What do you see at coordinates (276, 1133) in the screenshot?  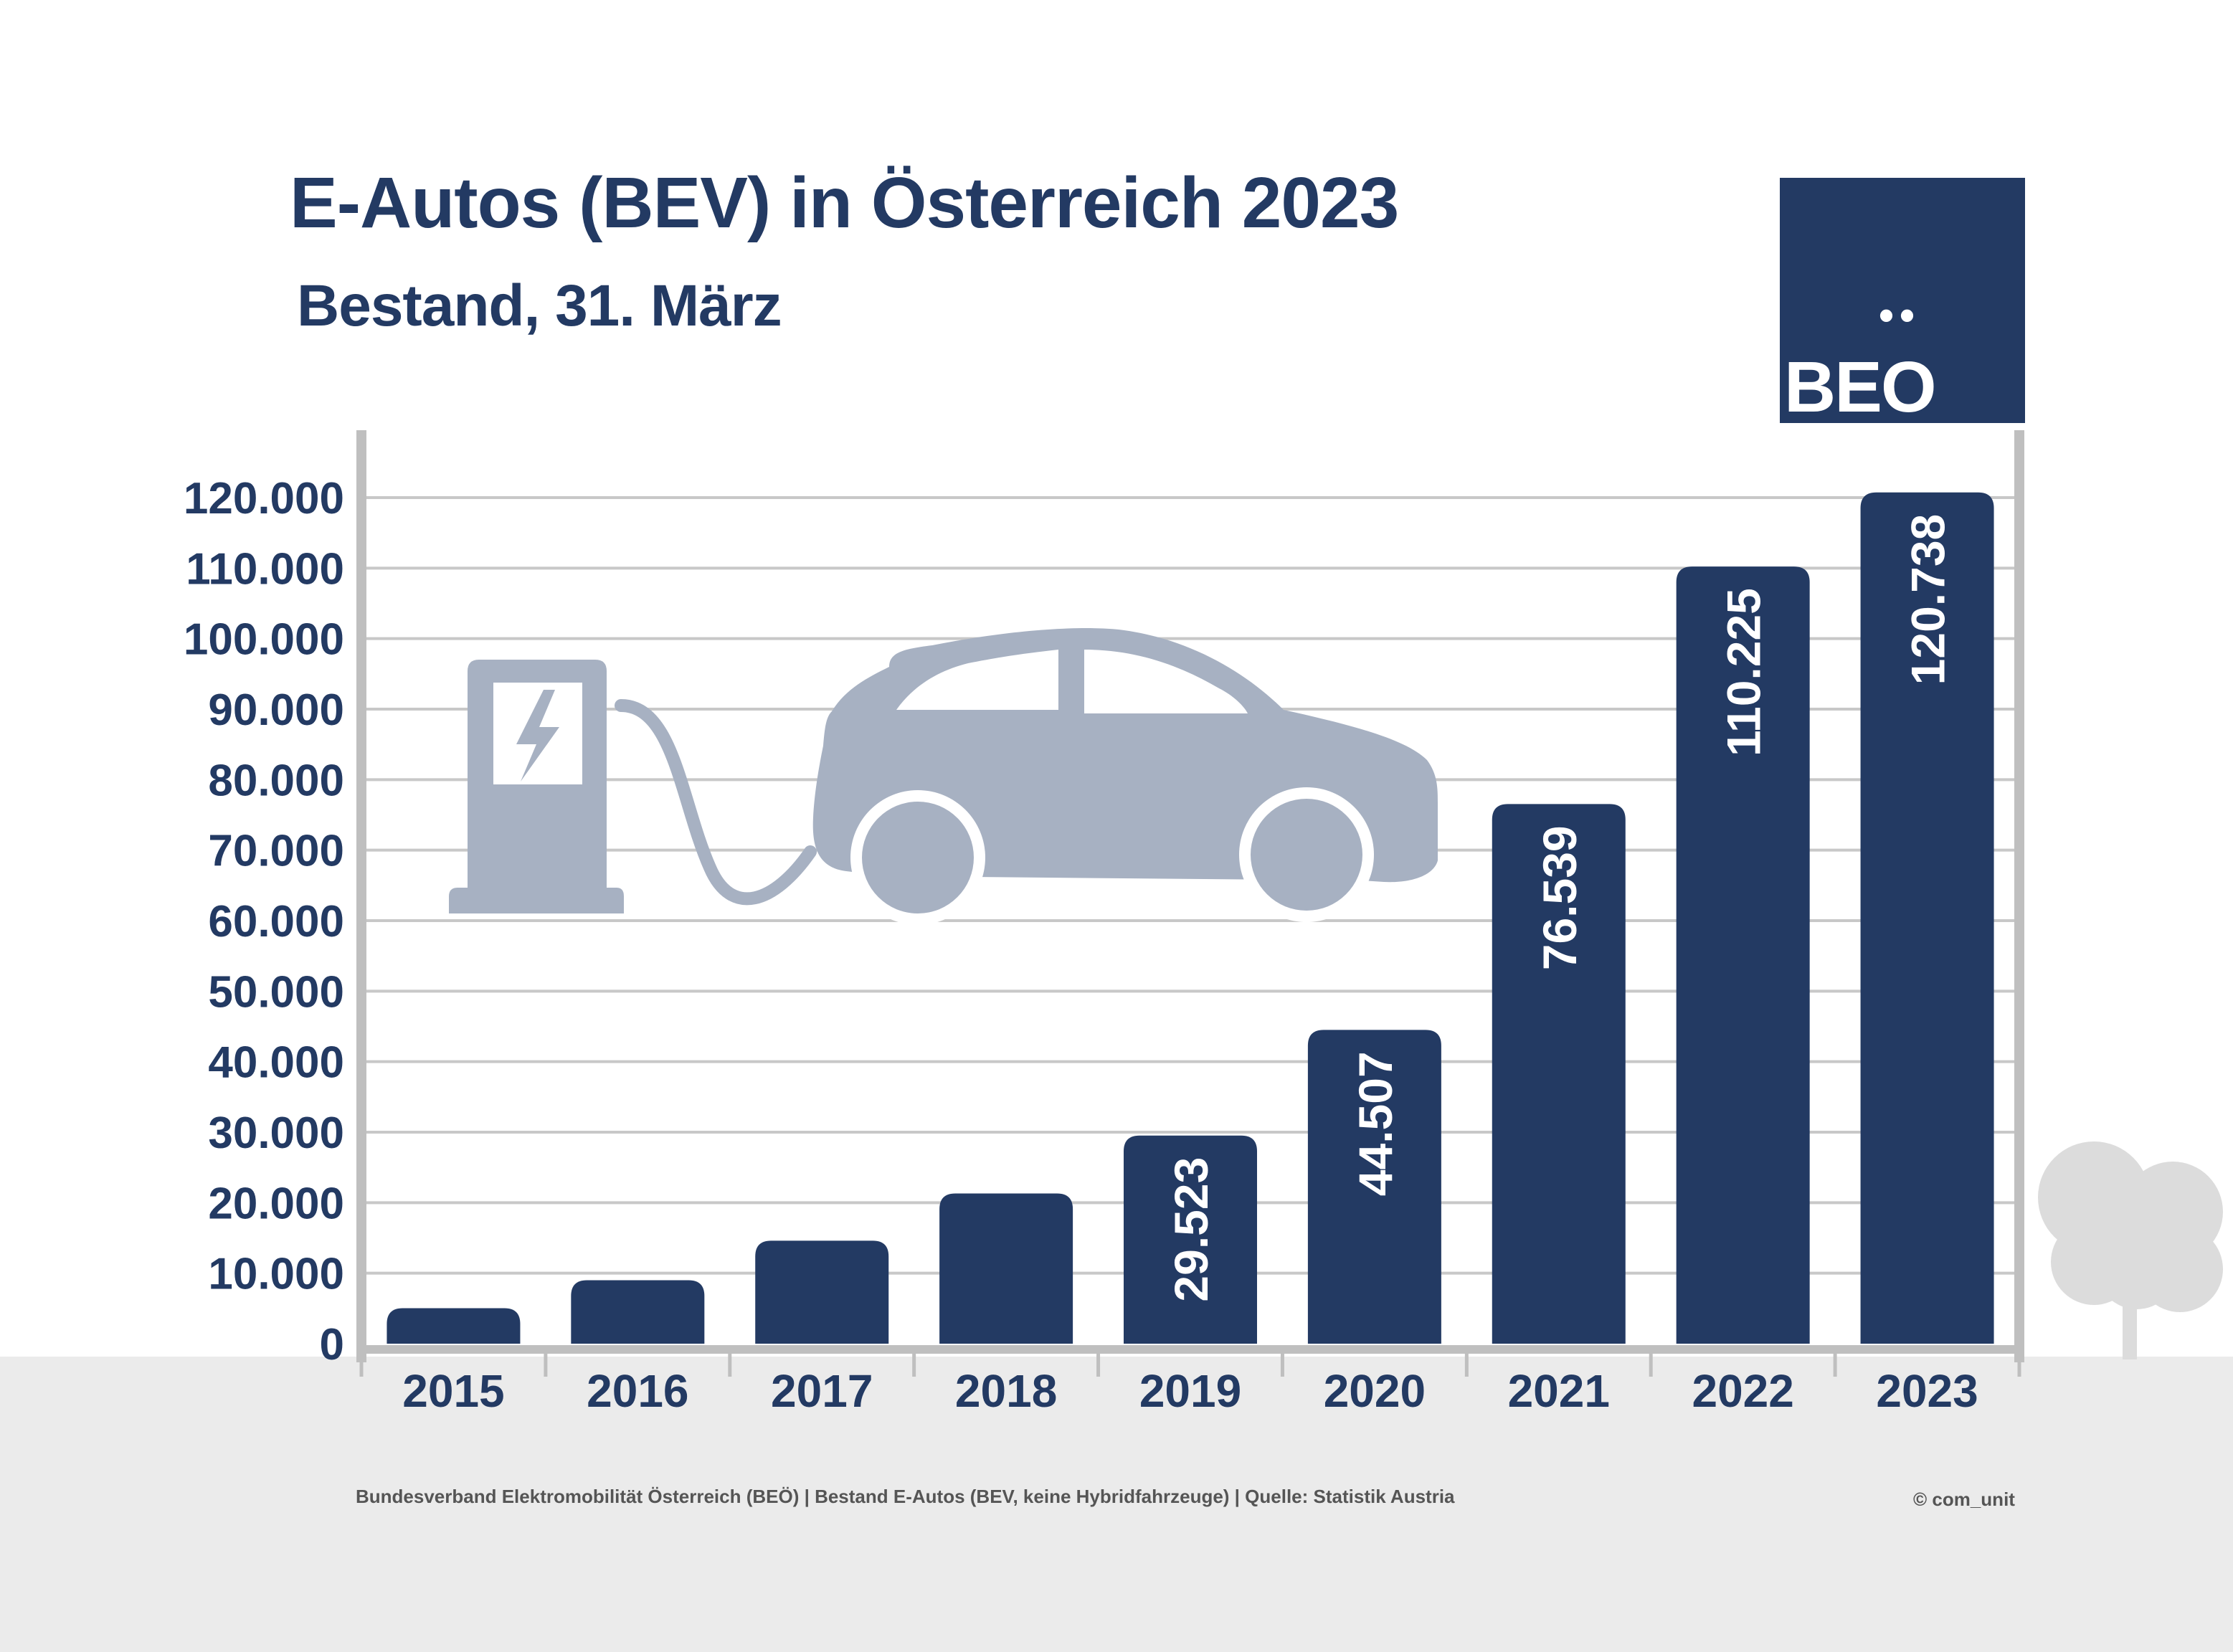 I see `y-tick-label: 30.000` at bounding box center [276, 1133].